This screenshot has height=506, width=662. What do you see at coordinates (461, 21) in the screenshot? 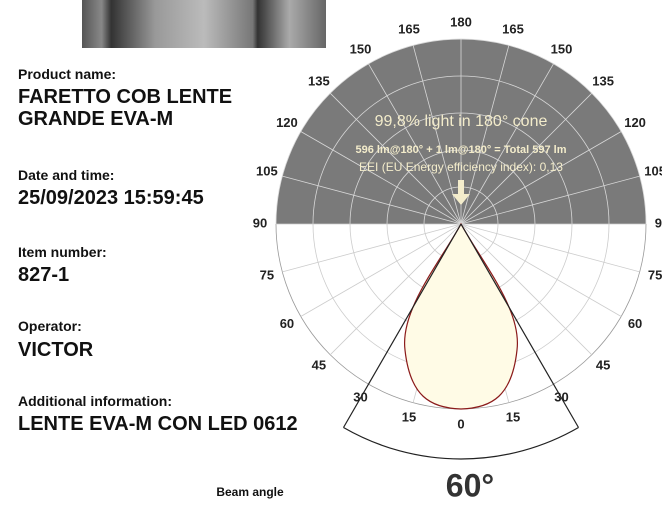
I see `angle-label: 180` at bounding box center [461, 21].